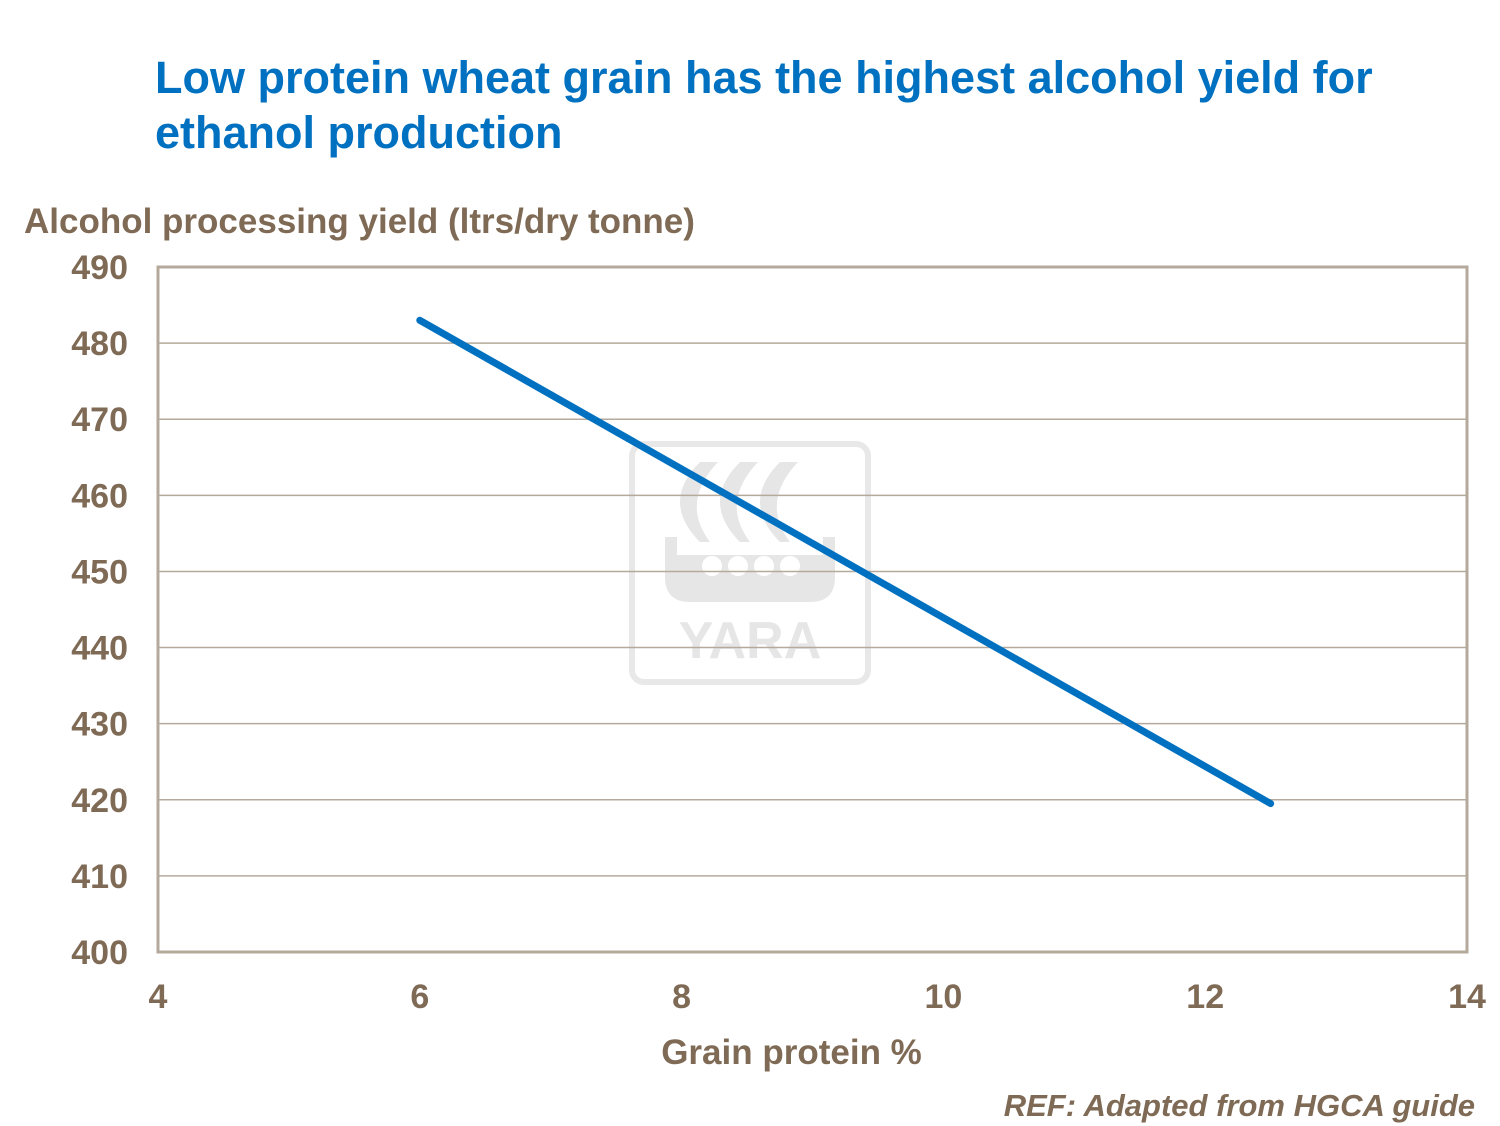 This screenshot has width=1500, height=1126. Describe the element at coordinates (750, 563) in the screenshot. I see `yara-watermark-logo: YARA` at that location.